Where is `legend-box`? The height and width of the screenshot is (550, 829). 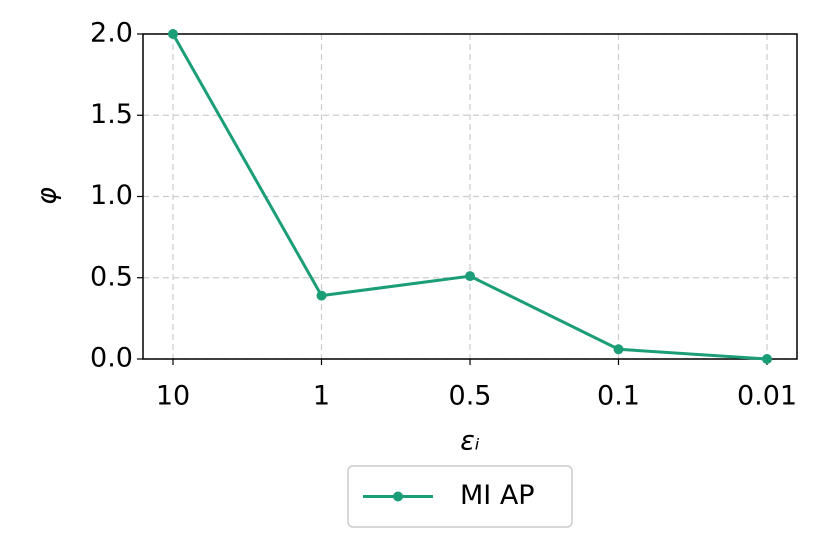 legend-box is located at coordinates (460, 496).